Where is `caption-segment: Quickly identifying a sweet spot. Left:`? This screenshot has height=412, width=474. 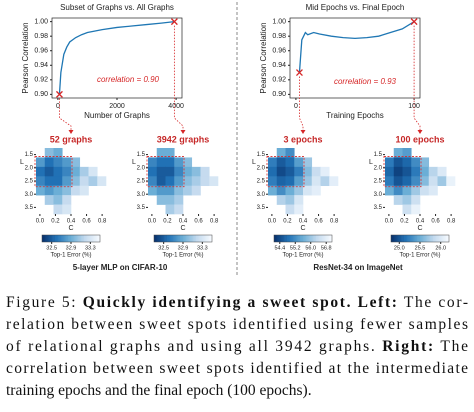 caption-segment: Quickly identifying a sweet spot. Left: is located at coordinates (240, 302).